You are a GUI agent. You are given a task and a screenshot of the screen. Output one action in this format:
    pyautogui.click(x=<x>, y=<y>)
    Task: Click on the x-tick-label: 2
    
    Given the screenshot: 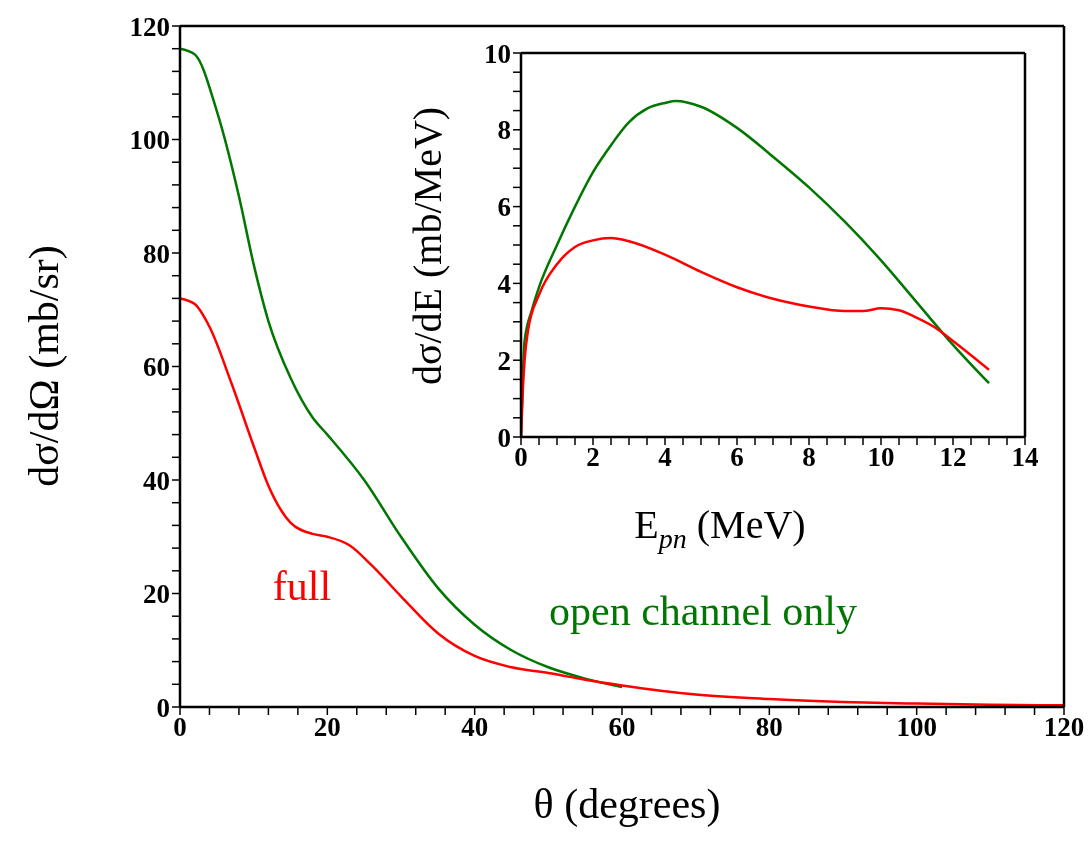 What is the action you would take?
    pyautogui.click(x=593, y=457)
    